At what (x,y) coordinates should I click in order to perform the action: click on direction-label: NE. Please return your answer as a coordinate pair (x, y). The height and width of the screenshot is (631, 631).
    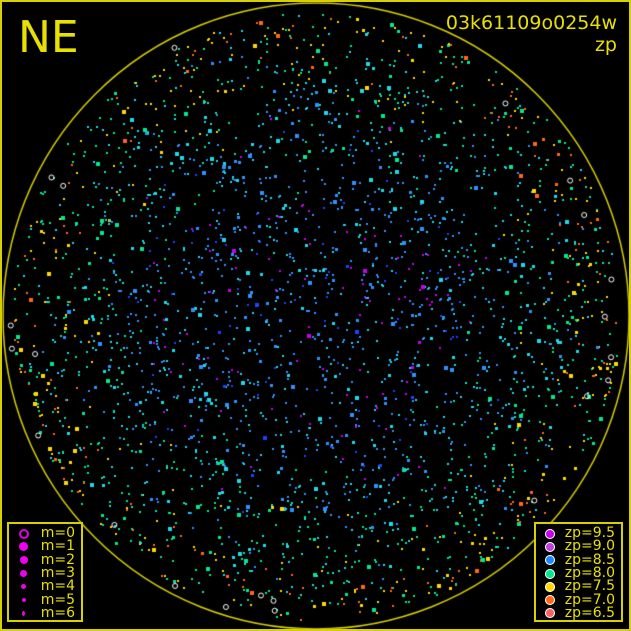
    Looking at the image, I should click on (48, 37).